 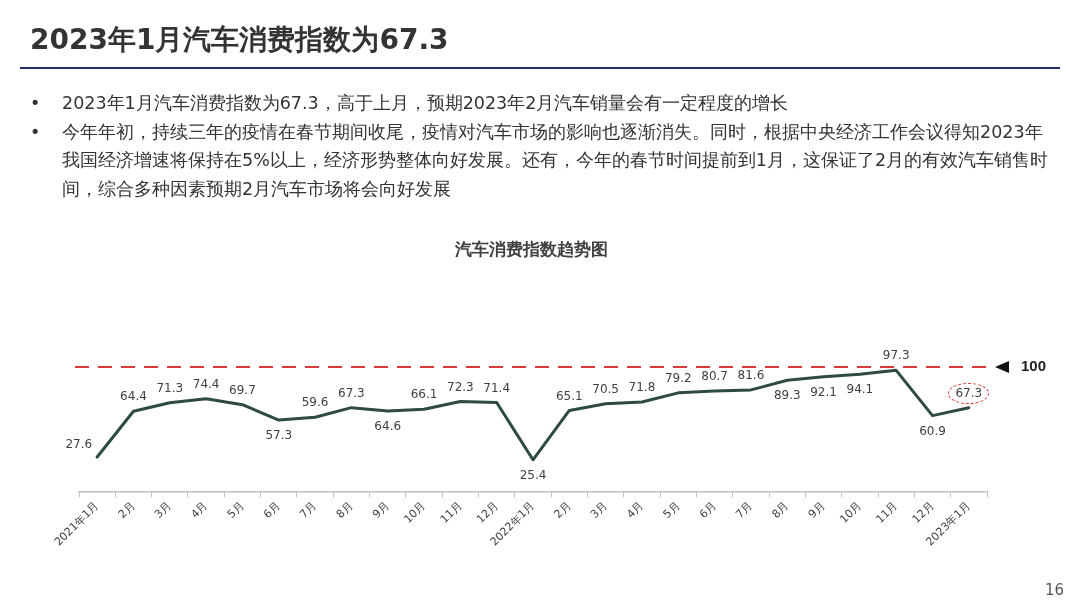 I want to click on data-label: 94.1, so click(x=860, y=389).